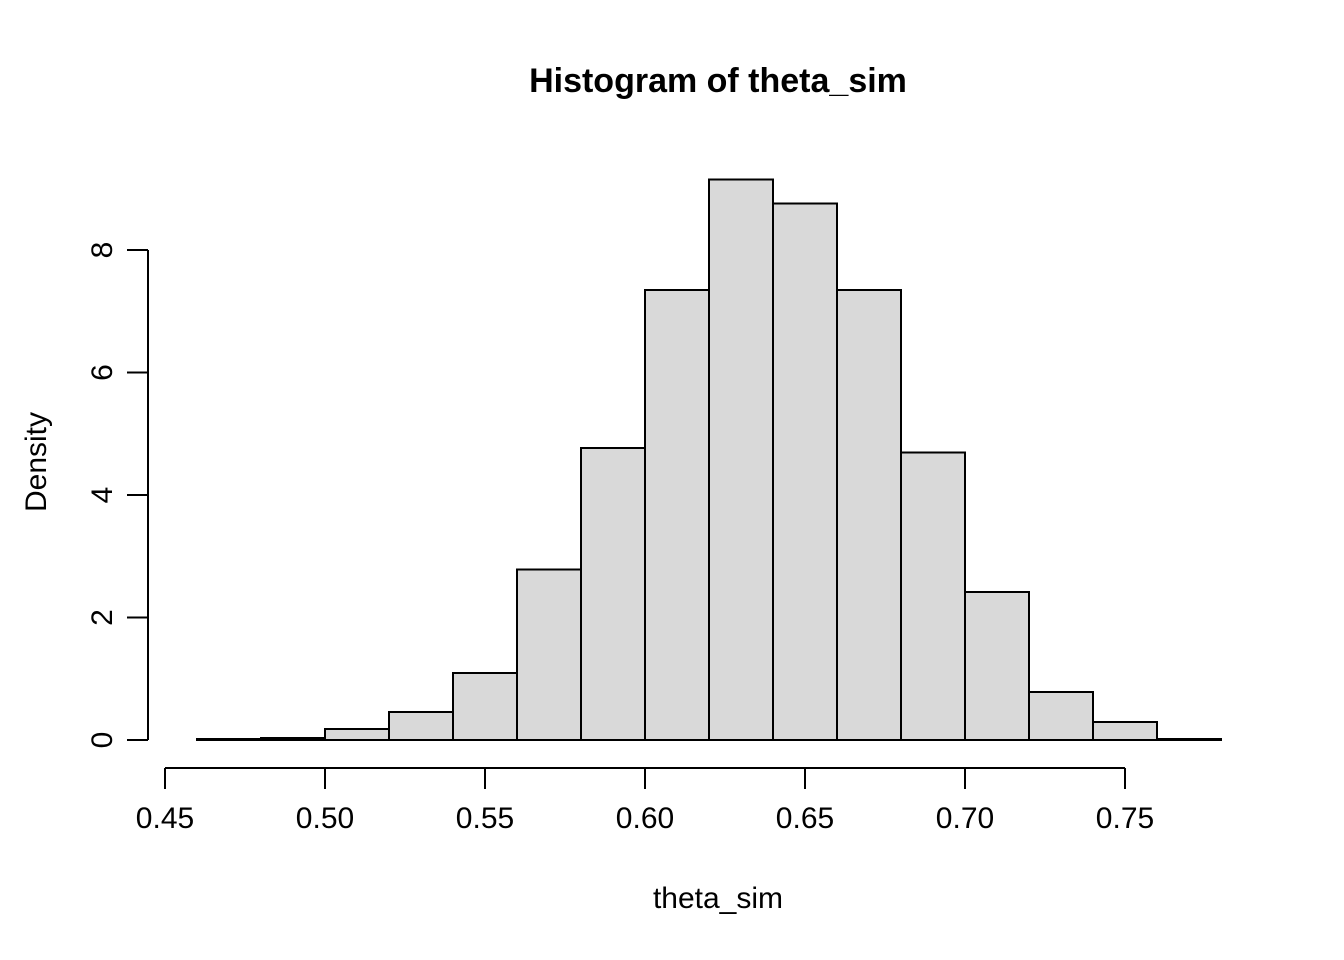 The width and height of the screenshot is (1344, 960). What do you see at coordinates (325, 818) in the screenshot?
I see `x-axis-tick-label: 0.50` at bounding box center [325, 818].